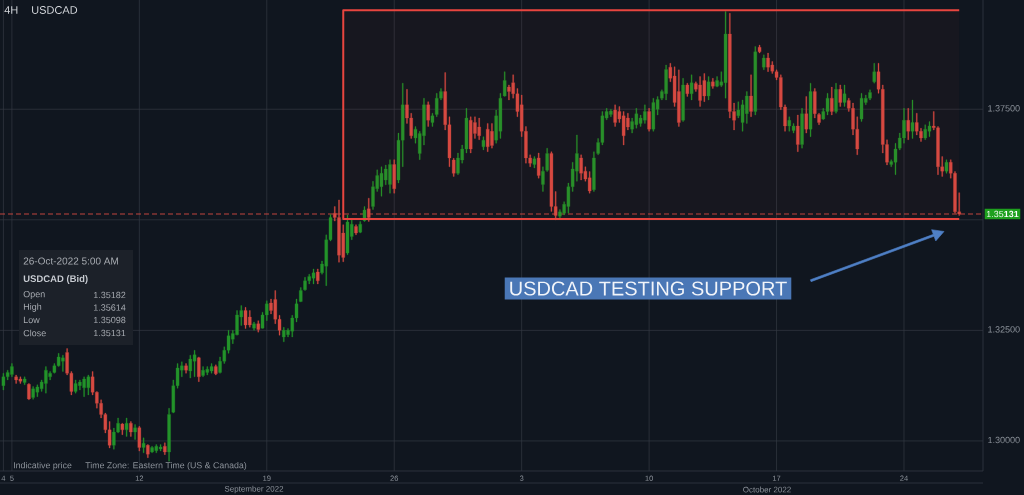  I want to click on annotation: Open, so click(34, 295).